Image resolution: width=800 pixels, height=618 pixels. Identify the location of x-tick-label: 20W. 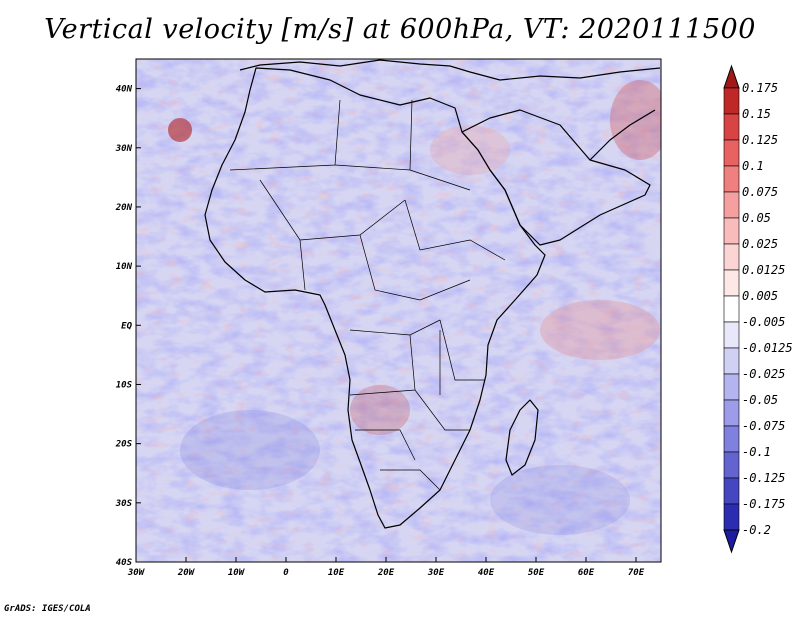
(186, 573).